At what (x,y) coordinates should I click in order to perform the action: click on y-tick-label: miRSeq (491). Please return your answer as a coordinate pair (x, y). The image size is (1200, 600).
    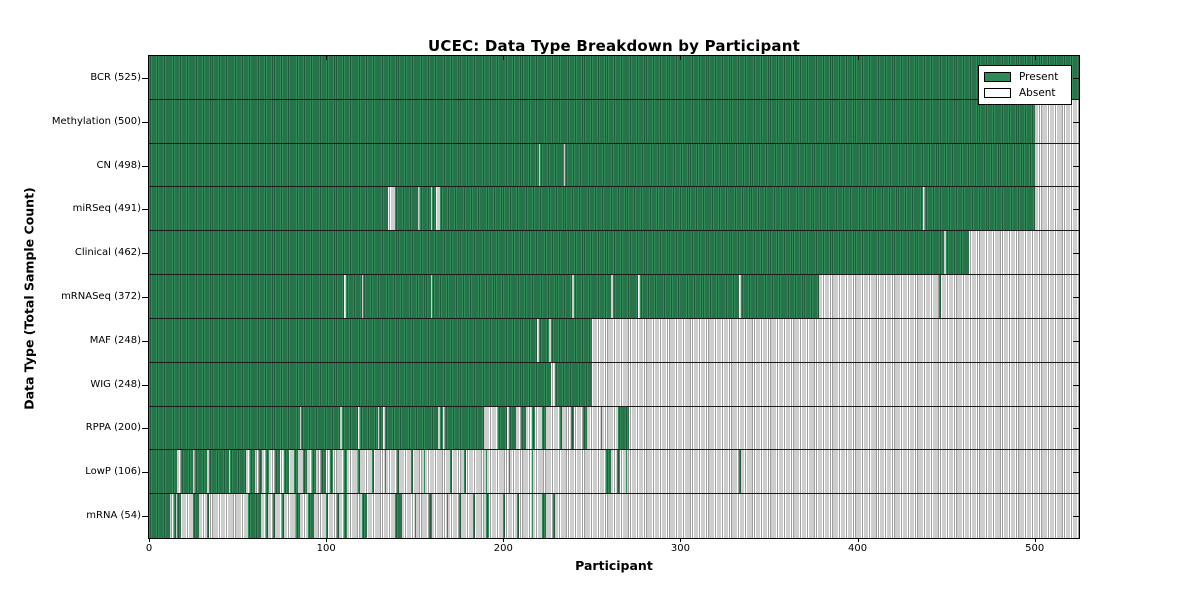
    Looking at the image, I should click on (106, 209).